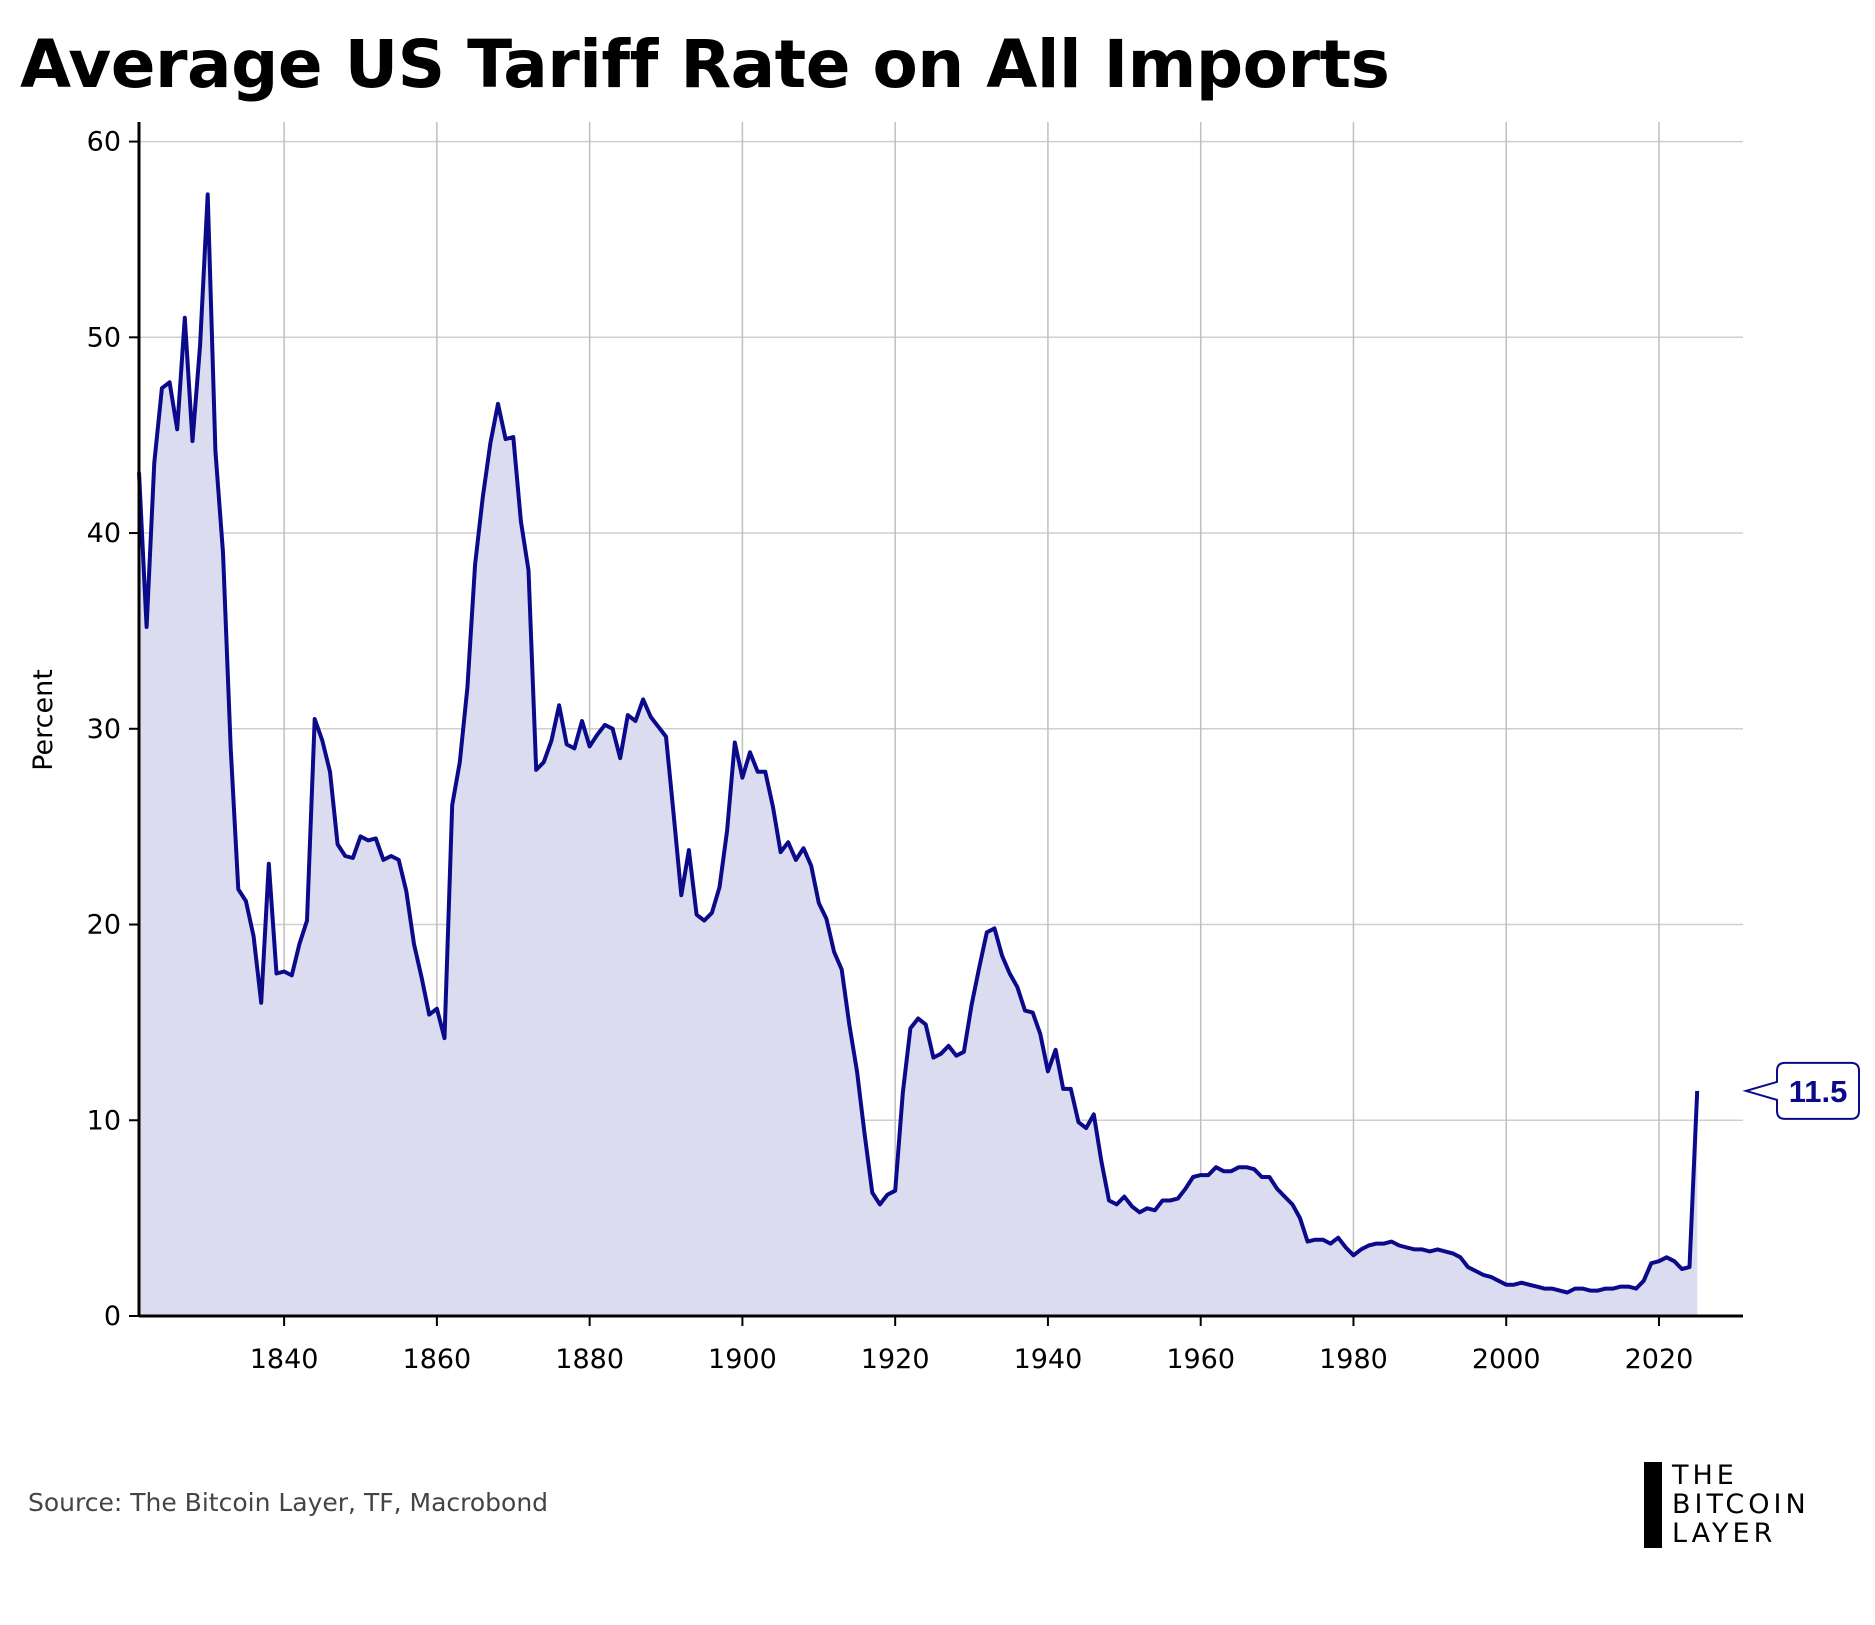 The height and width of the screenshot is (1625, 1875). I want to click on x-tick-label: 1880, so click(589, 1359).